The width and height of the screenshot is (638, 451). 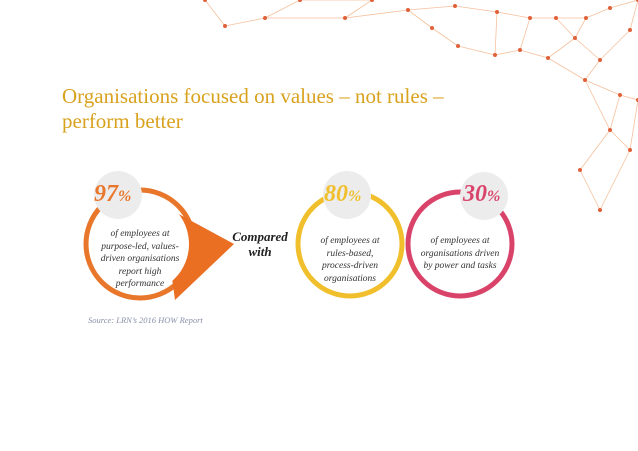 I want to click on title-line-2: perform better, so click(x=122, y=121).